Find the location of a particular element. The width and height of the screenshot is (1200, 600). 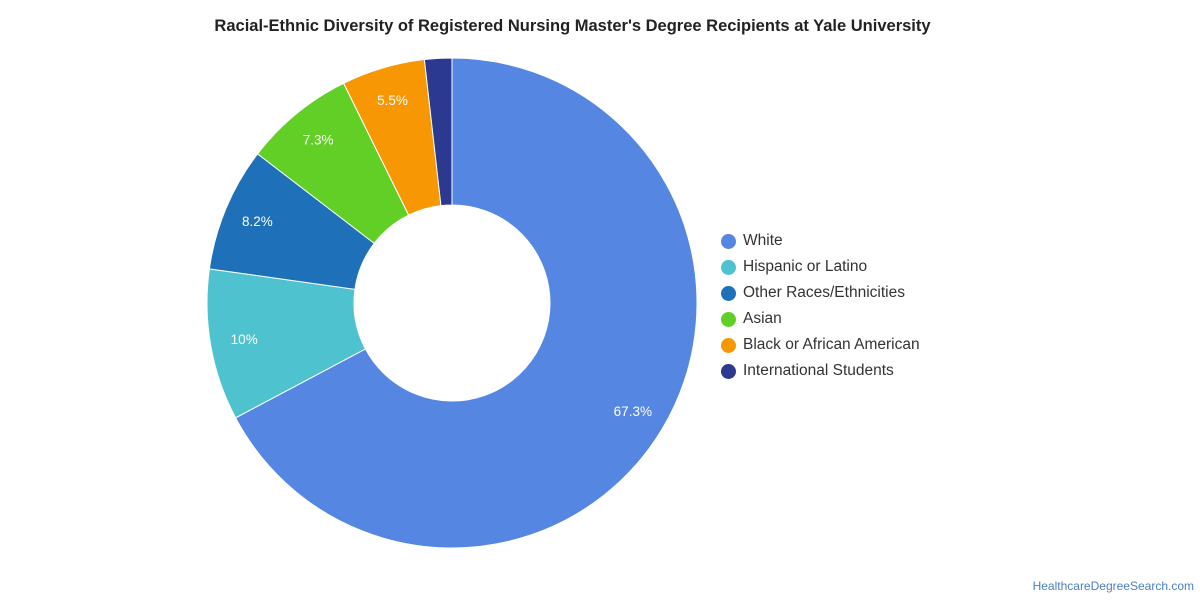

slice-international-students is located at coordinates (438, 132).